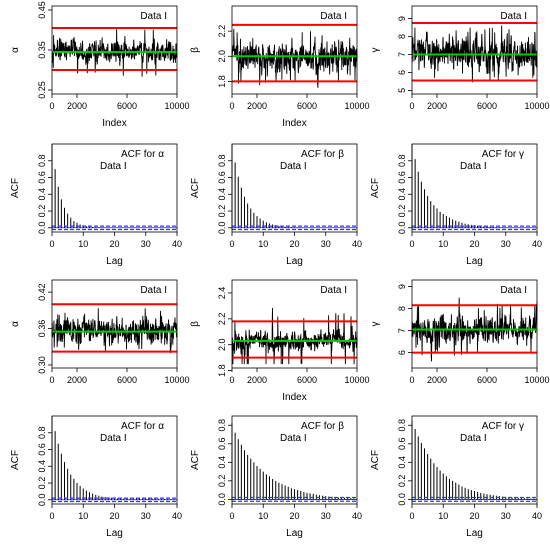 This screenshot has width=550, height=552. What do you see at coordinates (222, 81) in the screenshot?
I see `y-tick-label: 1.8` at bounding box center [222, 81].